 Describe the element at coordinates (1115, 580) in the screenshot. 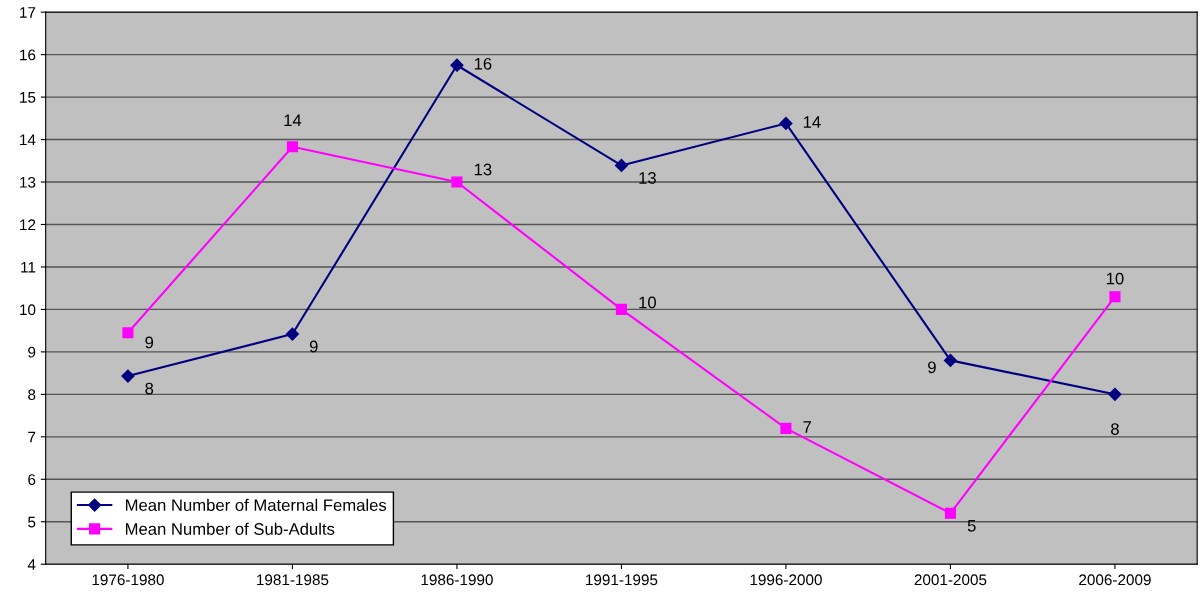

I see `x-tick-label: 2006-2009` at that location.